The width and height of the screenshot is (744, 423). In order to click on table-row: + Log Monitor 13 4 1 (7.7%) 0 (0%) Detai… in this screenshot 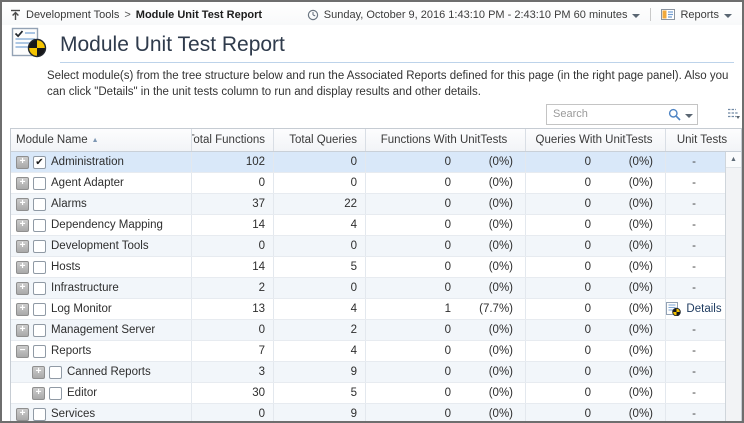, I will do `click(368, 310)`.